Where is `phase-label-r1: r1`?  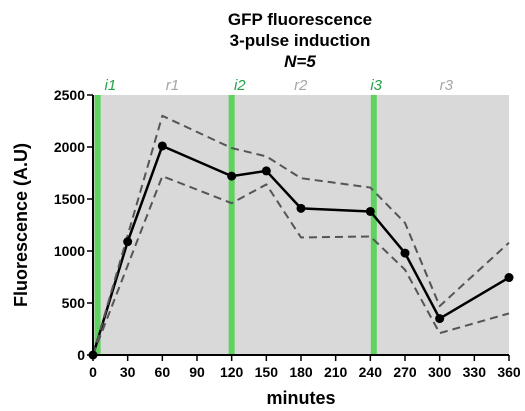 phase-label-r1: r1 is located at coordinates (172, 85).